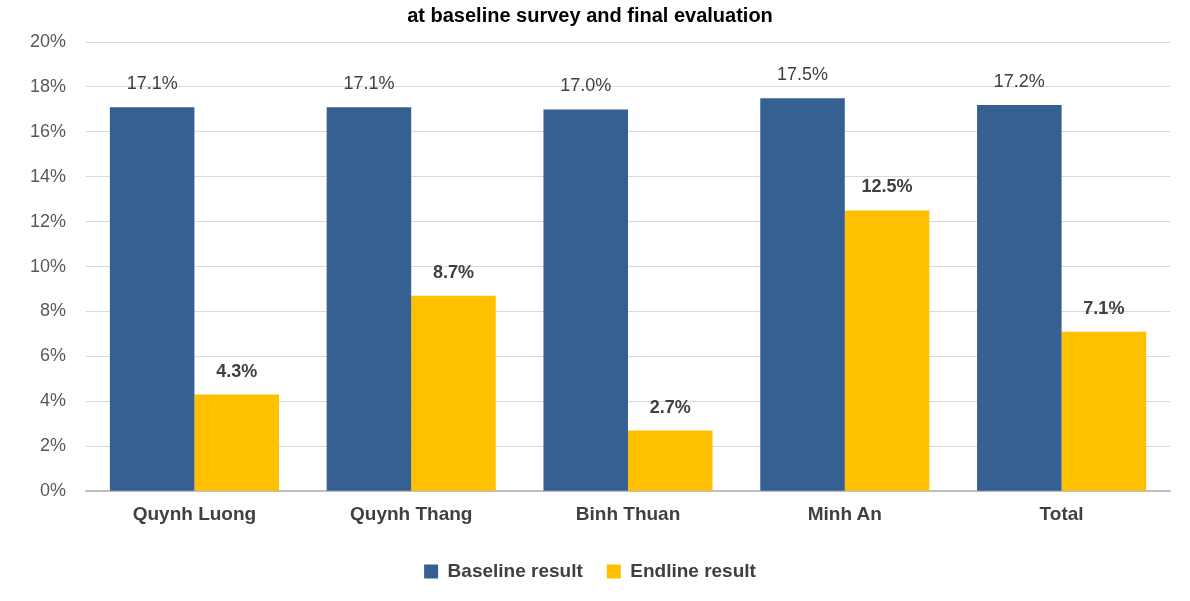 The width and height of the screenshot is (1190, 601). Describe the element at coordinates (515, 570) in the screenshot. I see `legend-label: Baseline result` at that location.